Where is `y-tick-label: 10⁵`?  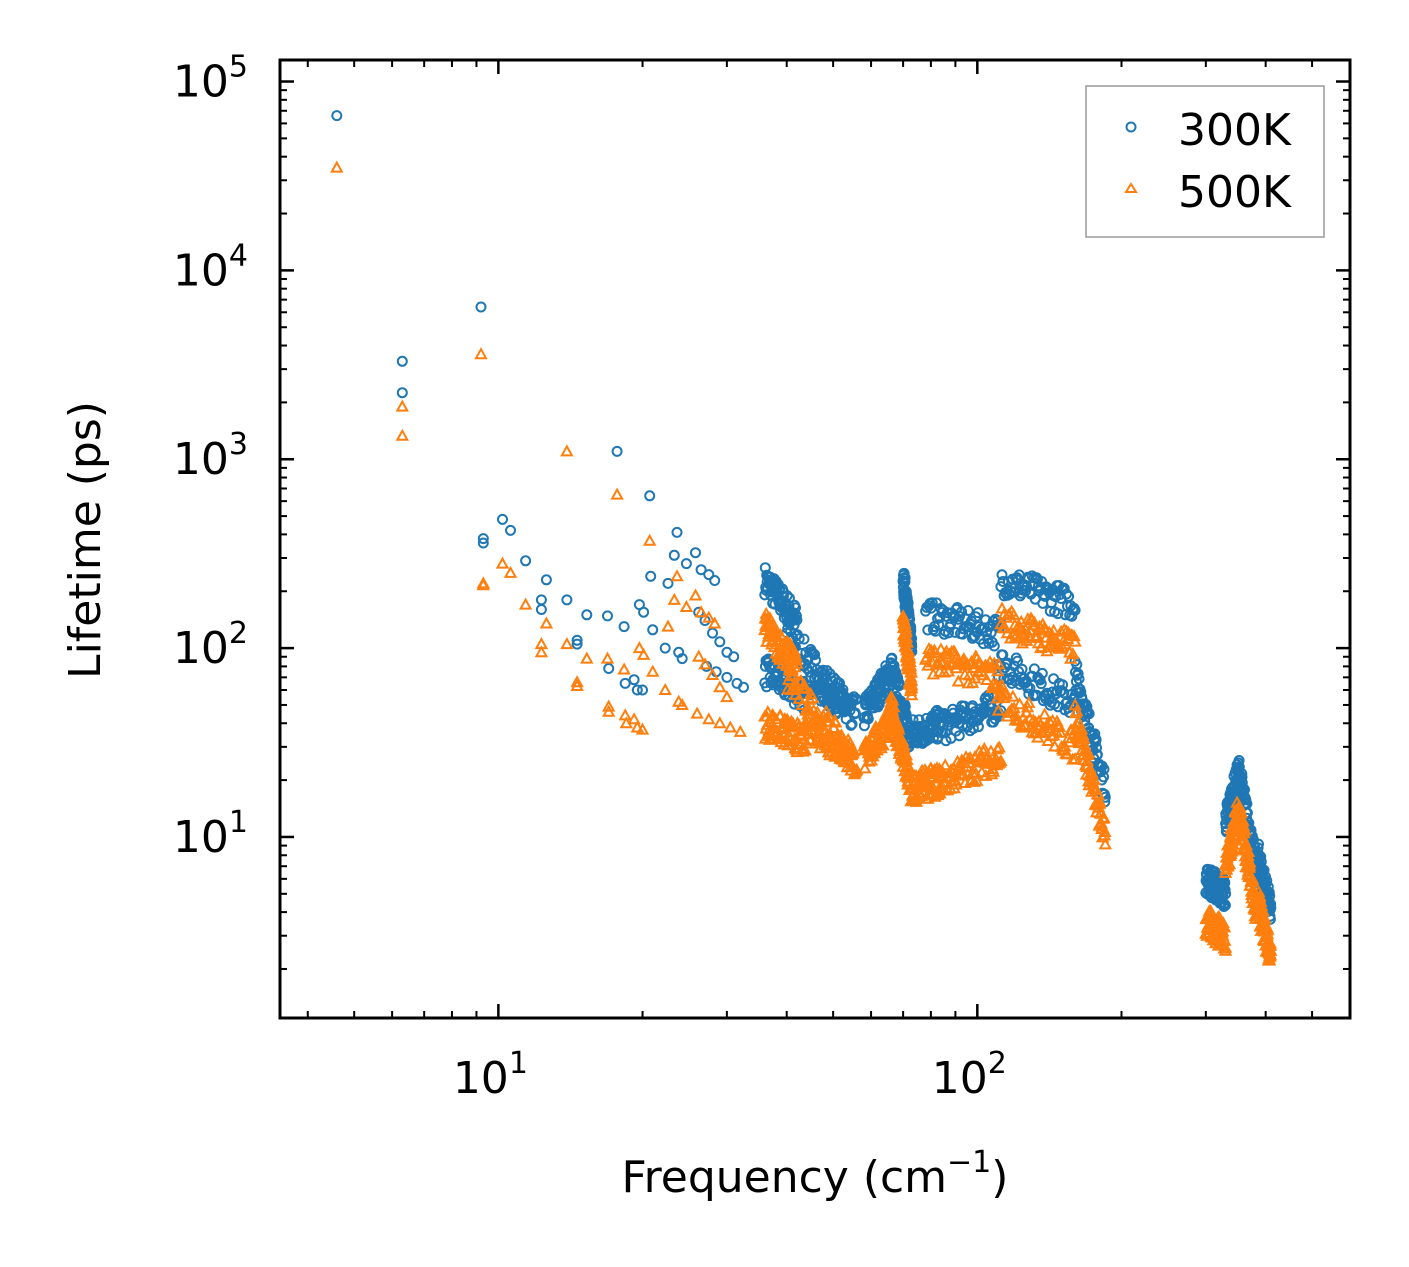
y-tick-label: 10⁵ is located at coordinates (210, 79).